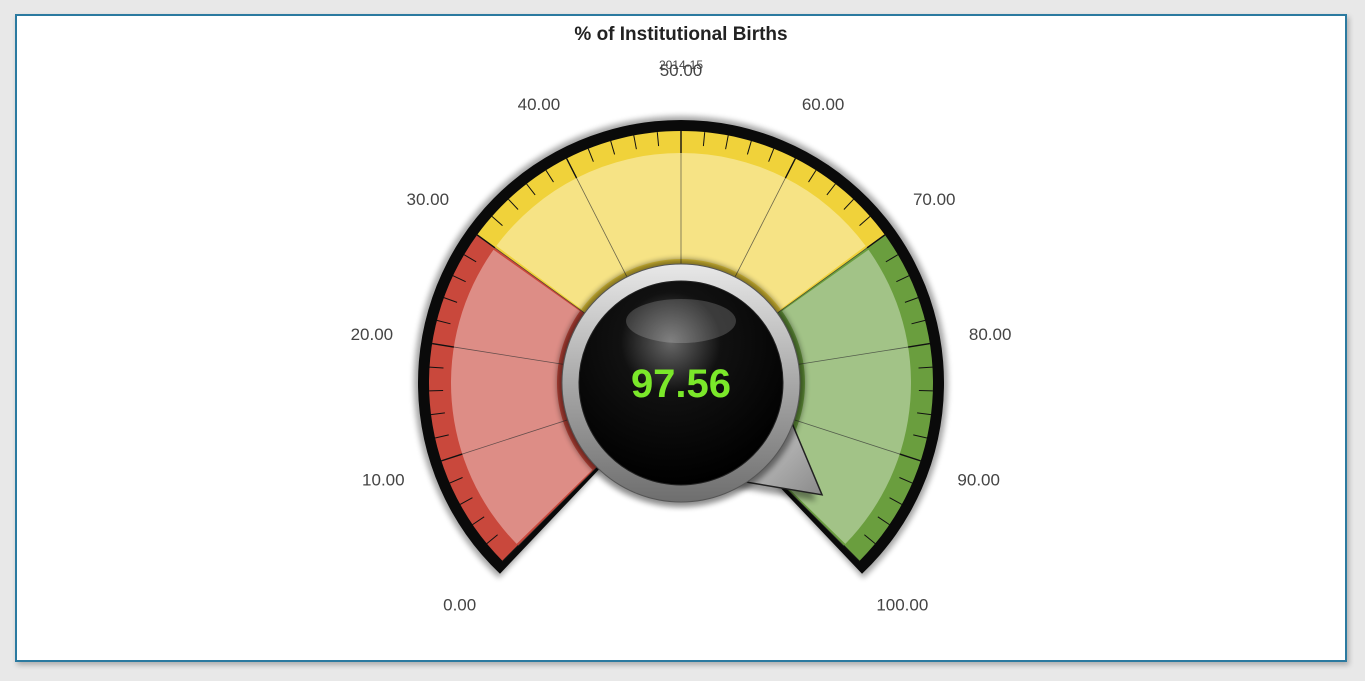 This screenshot has height=681, width=1365. Describe the element at coordinates (681, 321) in the screenshot. I see `gauge-hub-gloss` at that location.